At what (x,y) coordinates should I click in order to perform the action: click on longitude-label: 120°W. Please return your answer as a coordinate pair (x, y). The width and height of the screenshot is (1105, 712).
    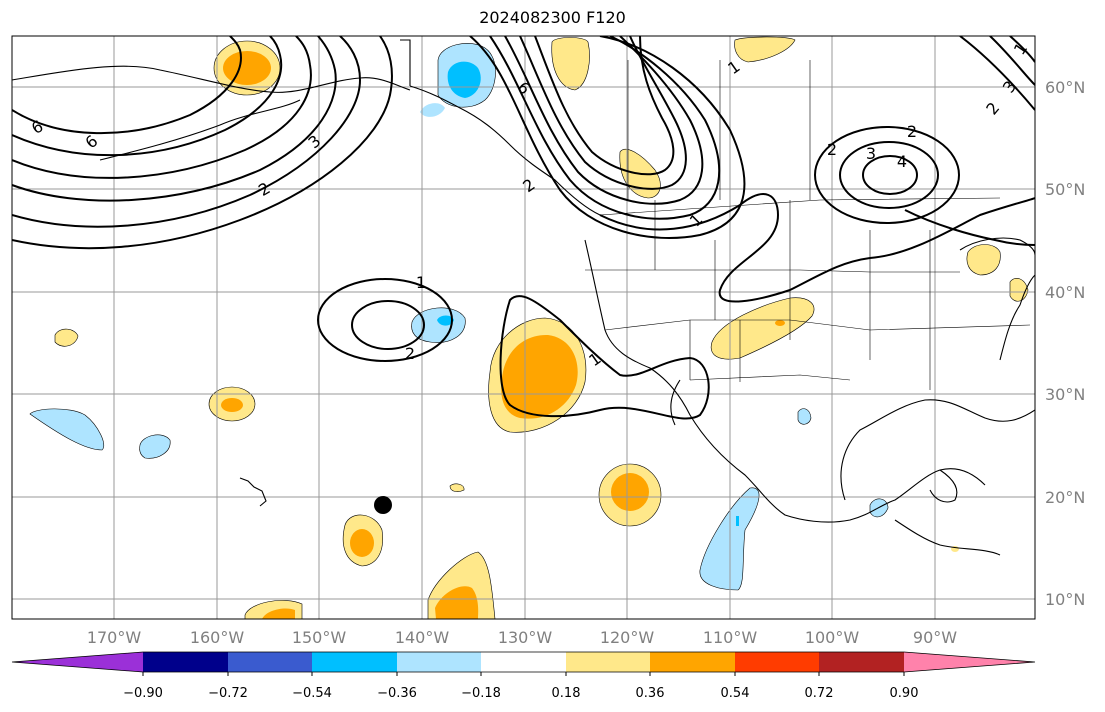
    Looking at the image, I should click on (627, 637).